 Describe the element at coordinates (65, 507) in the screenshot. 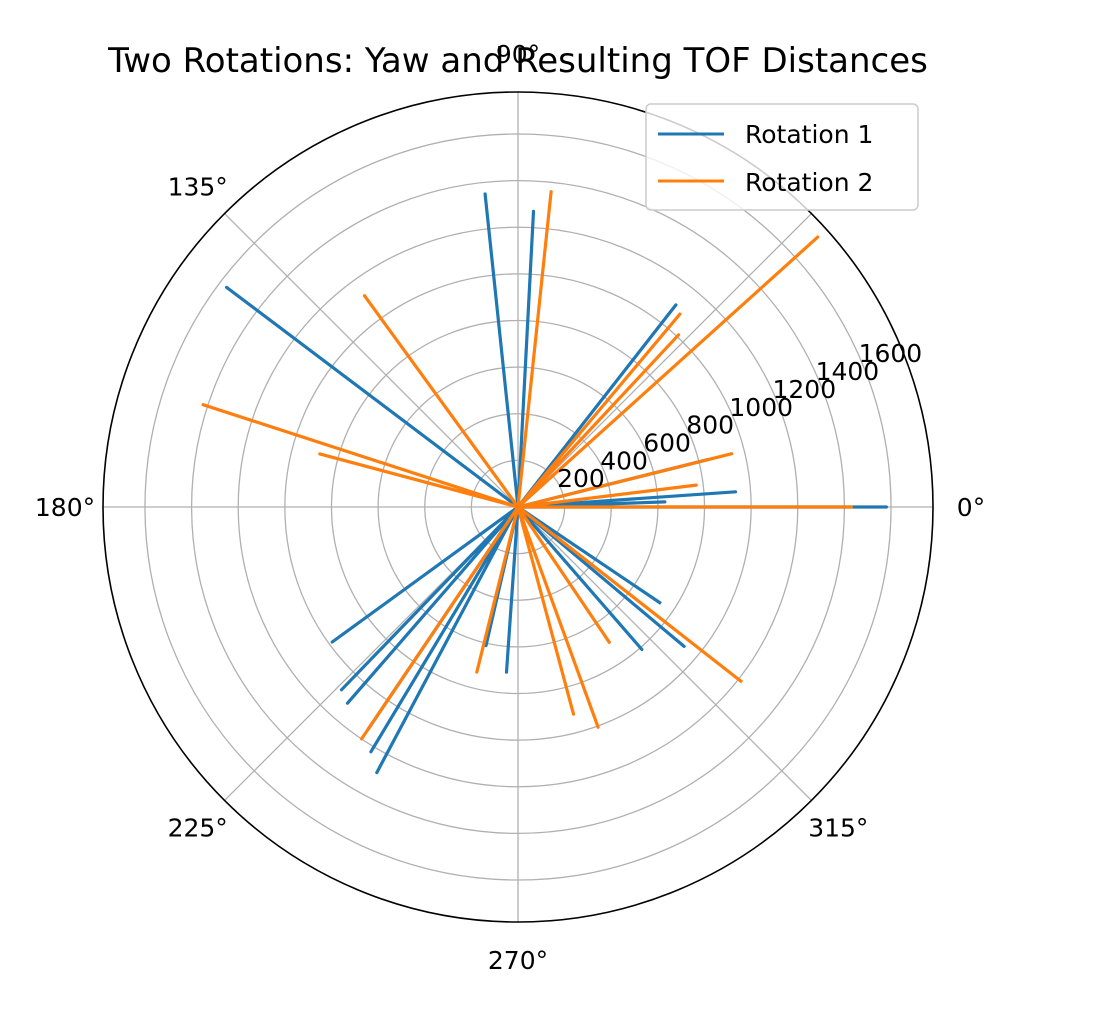

I see `theta-tick-180: 180°` at that location.